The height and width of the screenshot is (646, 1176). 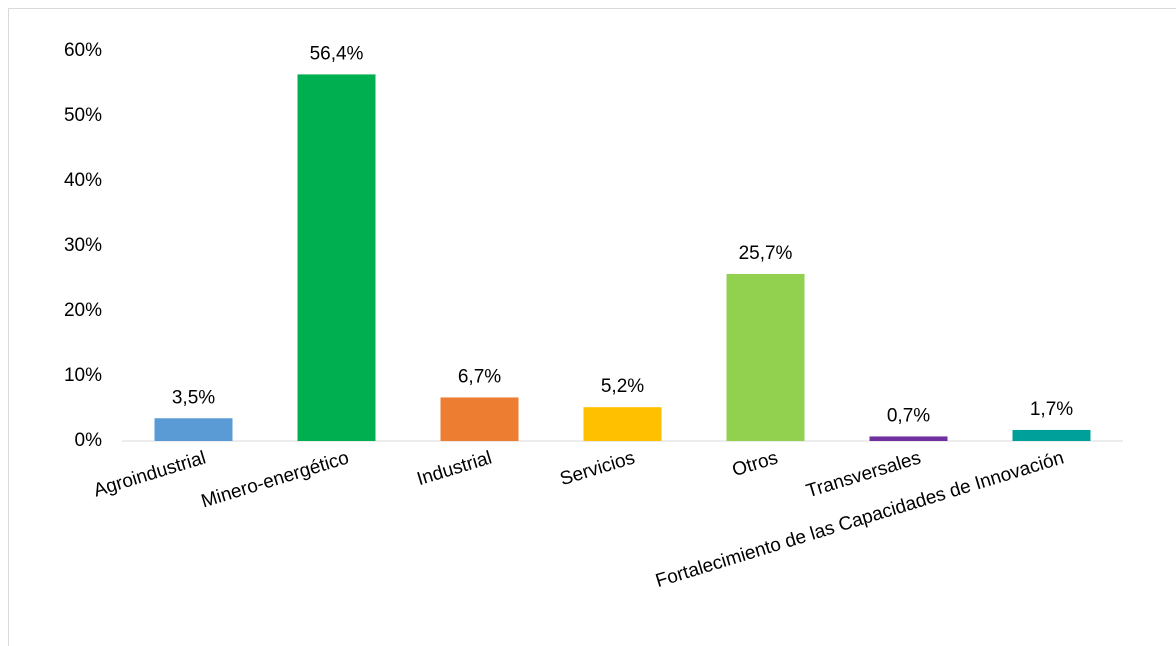 I want to click on x-tick-label: Minero-energético, so click(x=275, y=479).